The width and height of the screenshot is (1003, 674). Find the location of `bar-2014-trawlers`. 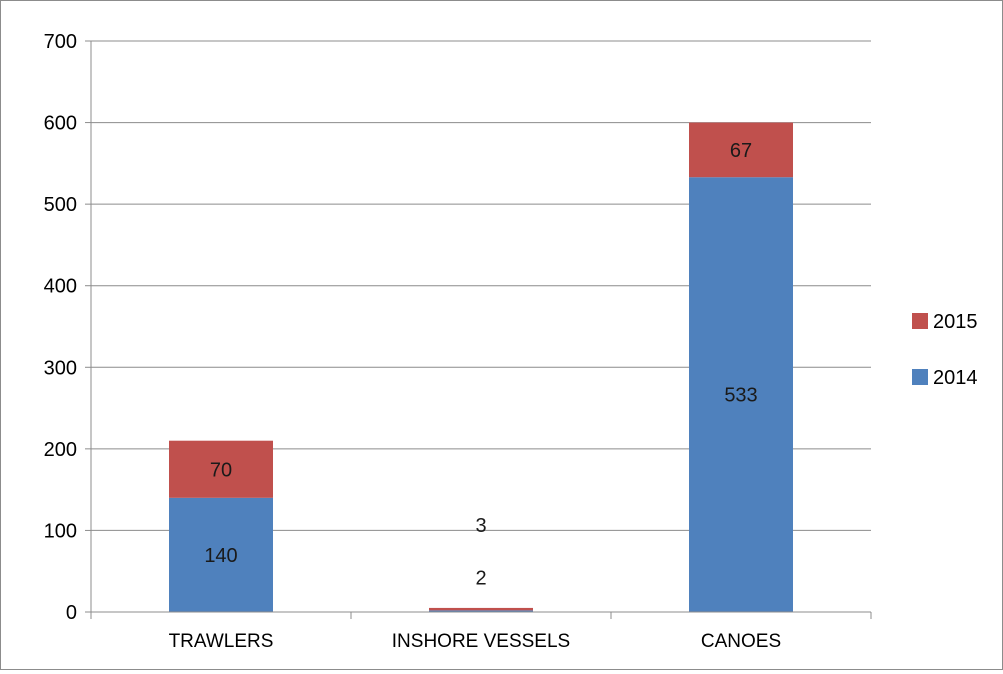

bar-2014-trawlers is located at coordinates (221, 554).